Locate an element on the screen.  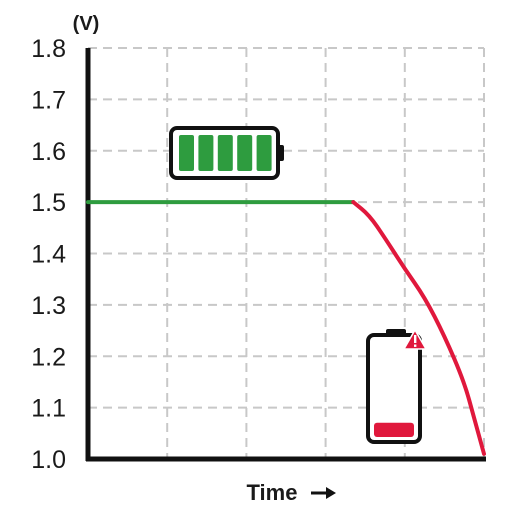
y-axis-unit-label: (V) is located at coordinates (86, 24).